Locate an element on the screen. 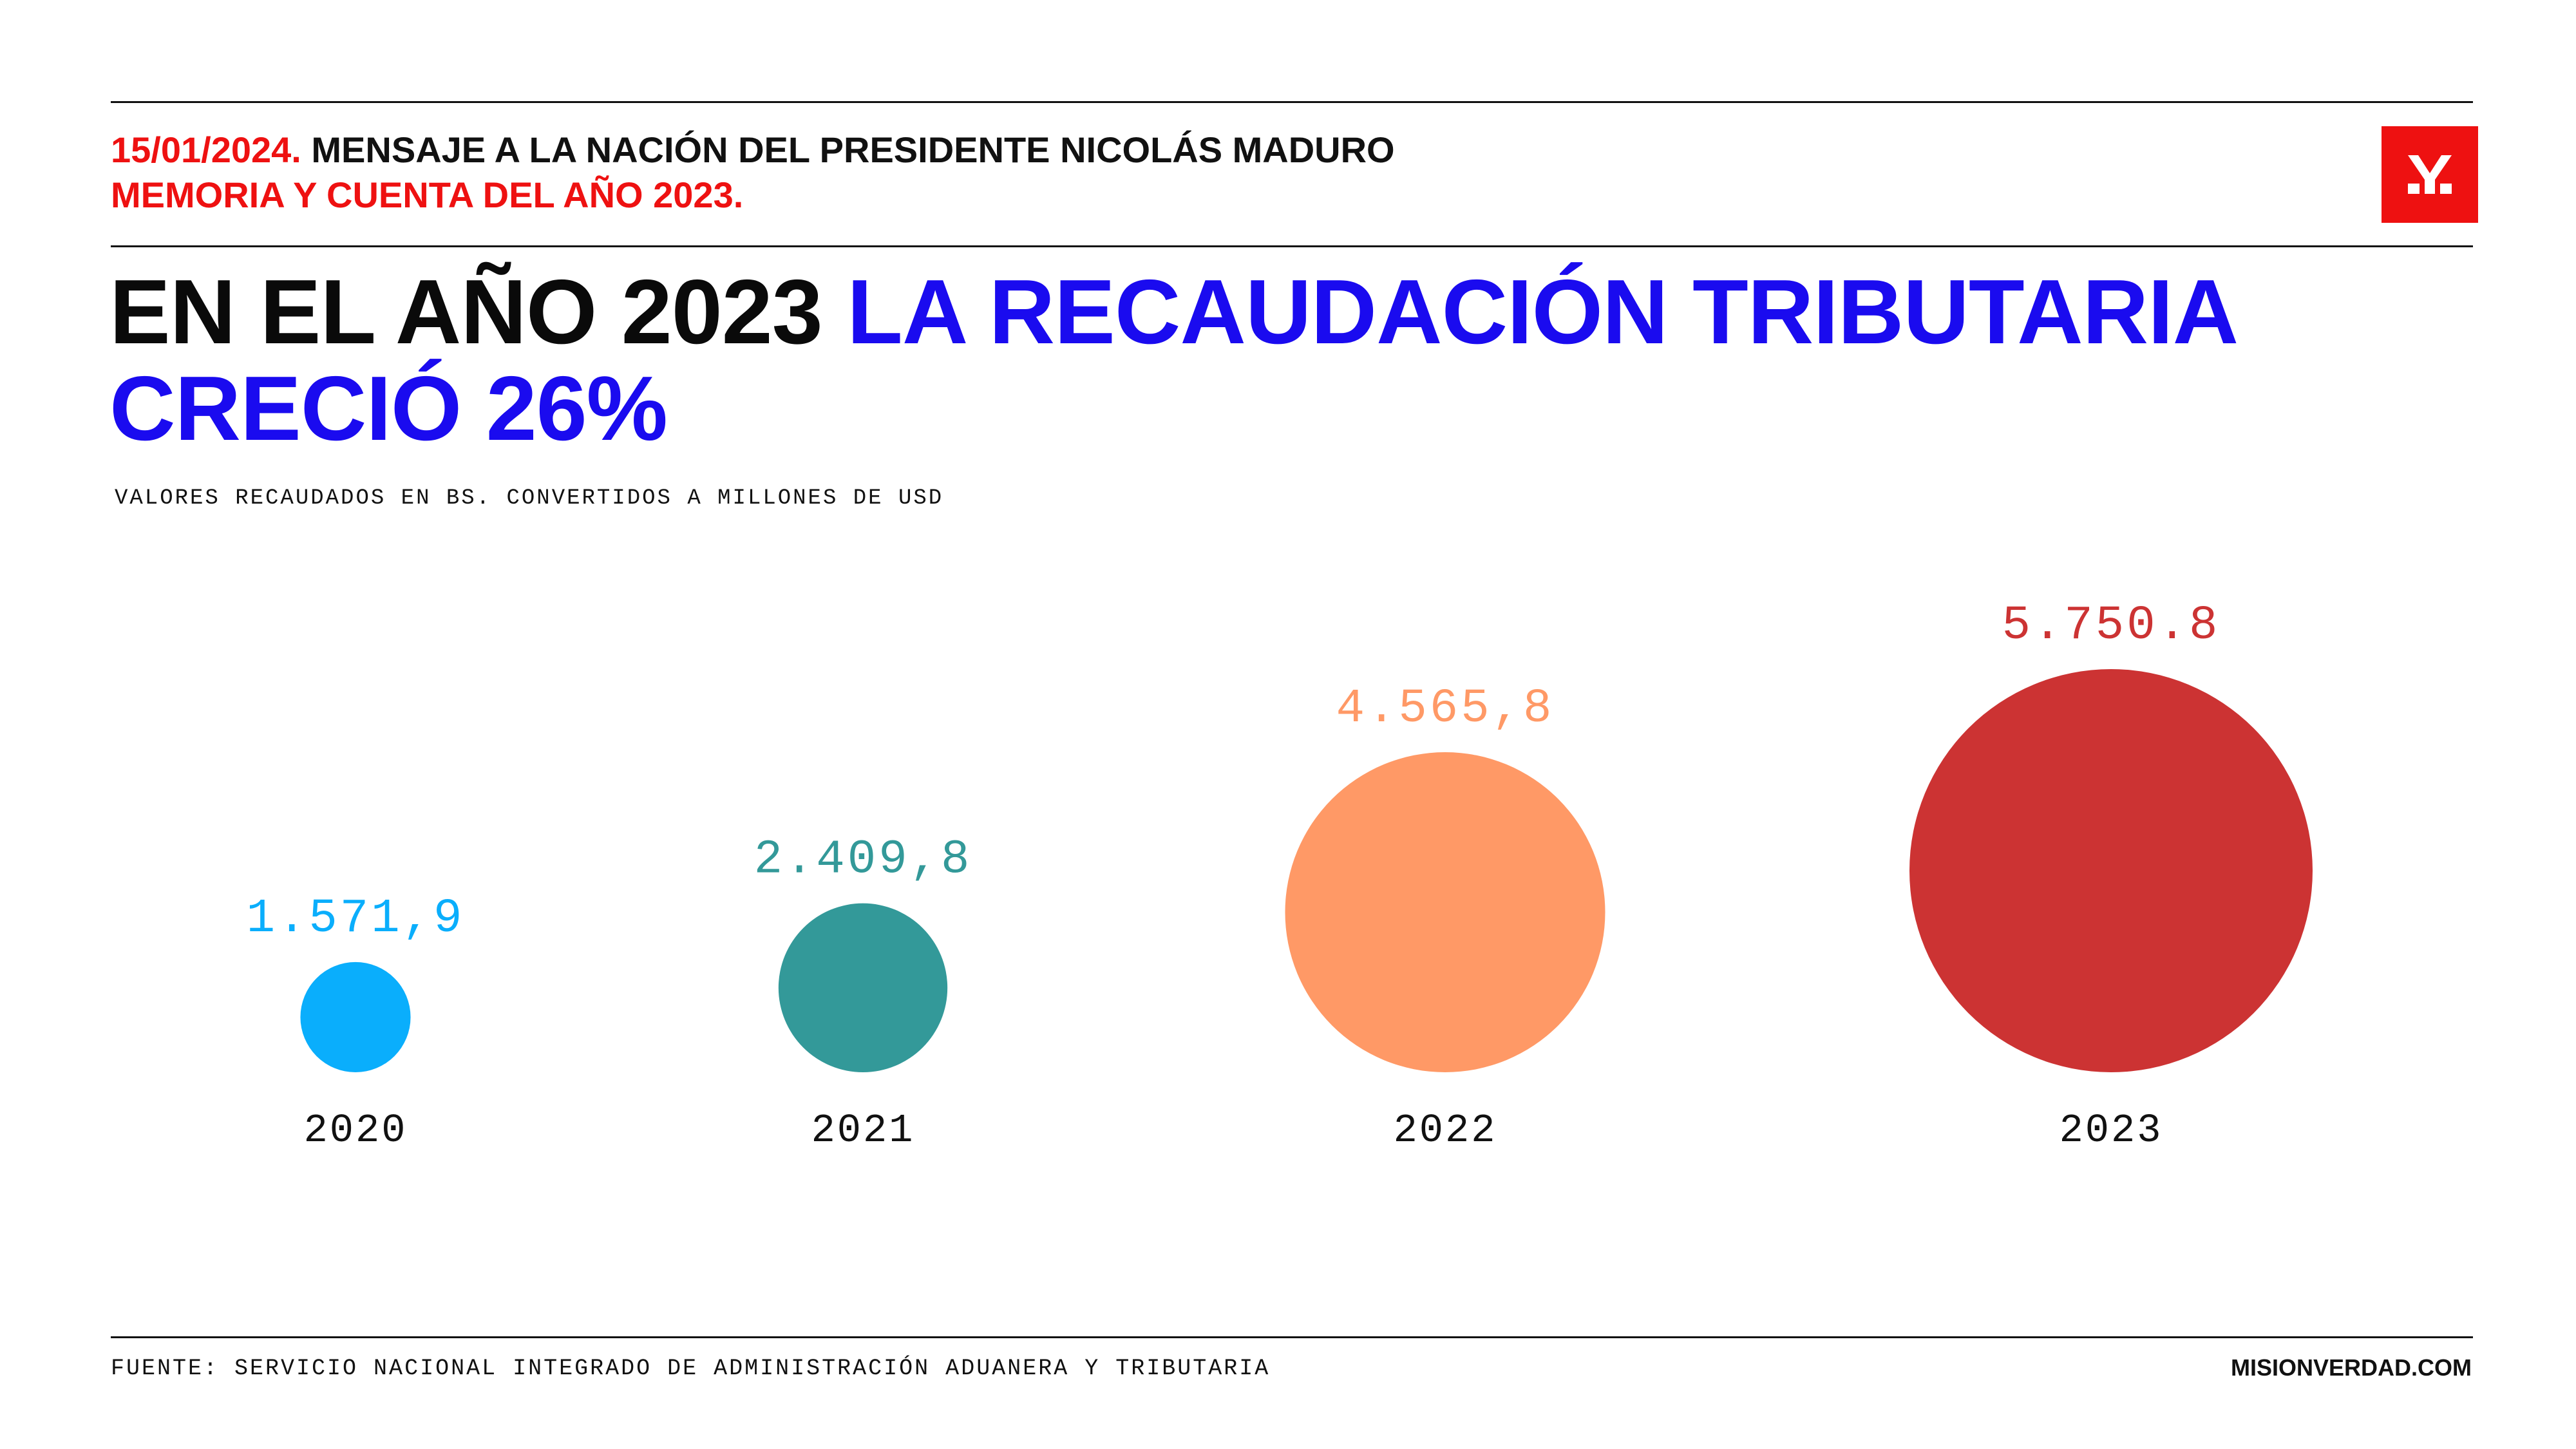 The width and height of the screenshot is (2576, 1449). mision-verdad-logo-icon is located at coordinates (2430, 175).